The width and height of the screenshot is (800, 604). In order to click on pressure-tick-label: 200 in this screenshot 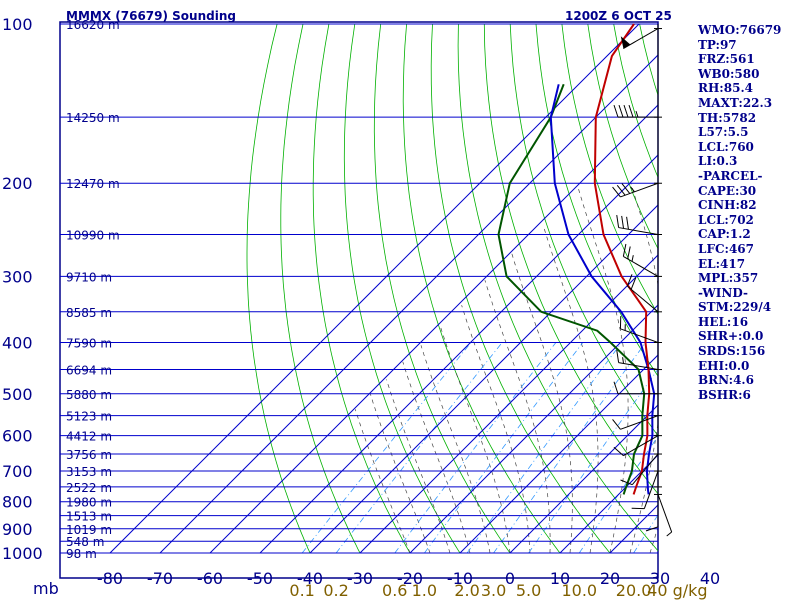, I will do `click(17, 183)`.